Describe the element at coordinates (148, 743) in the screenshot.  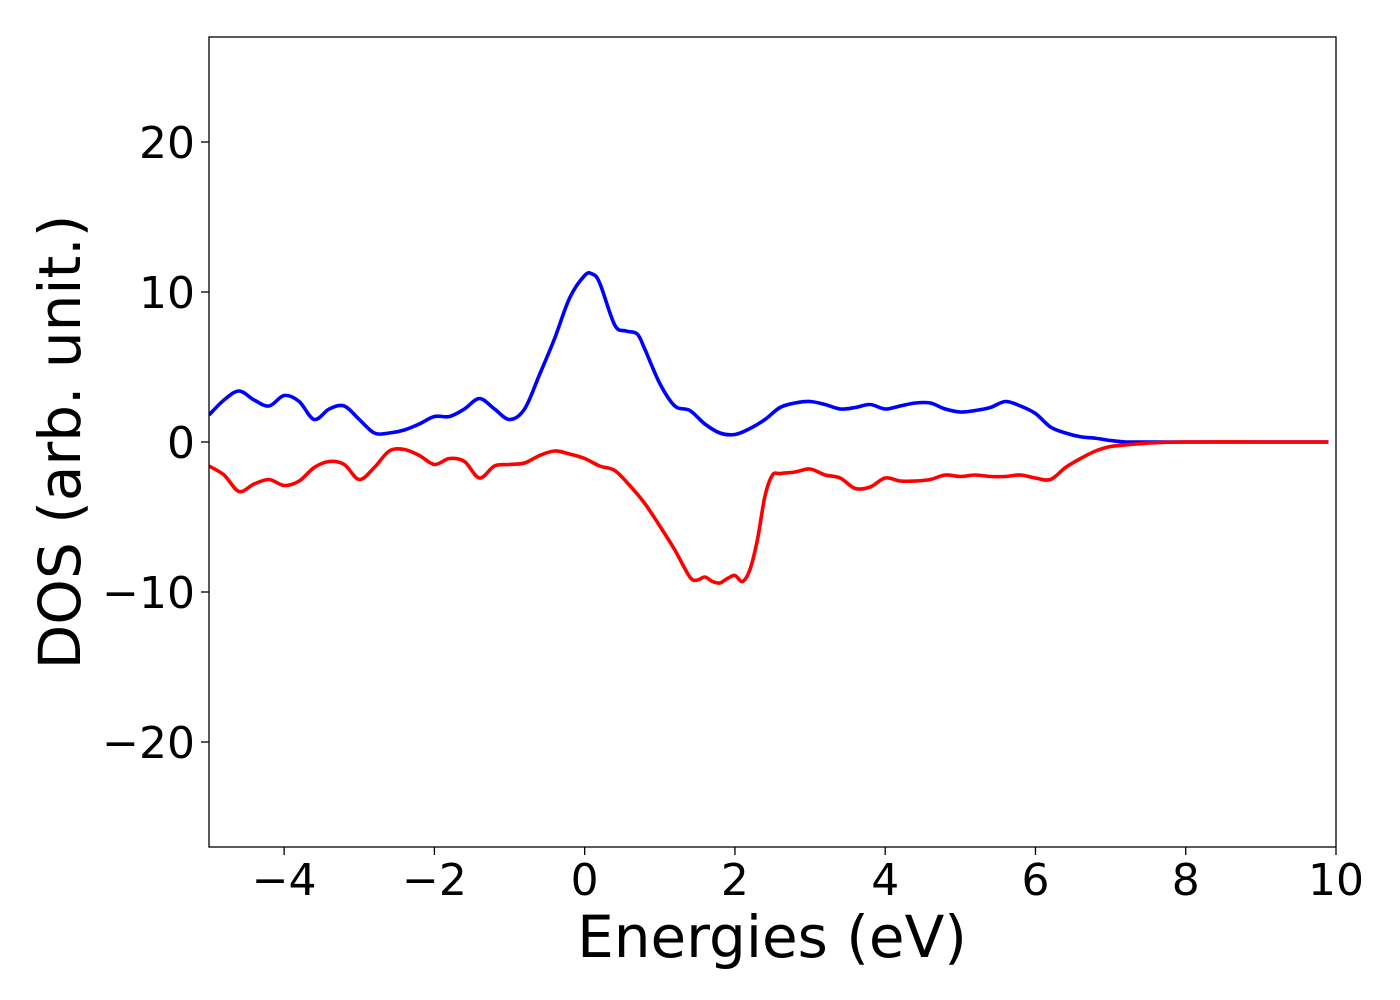
I see `y-tick-label: −20` at that location.